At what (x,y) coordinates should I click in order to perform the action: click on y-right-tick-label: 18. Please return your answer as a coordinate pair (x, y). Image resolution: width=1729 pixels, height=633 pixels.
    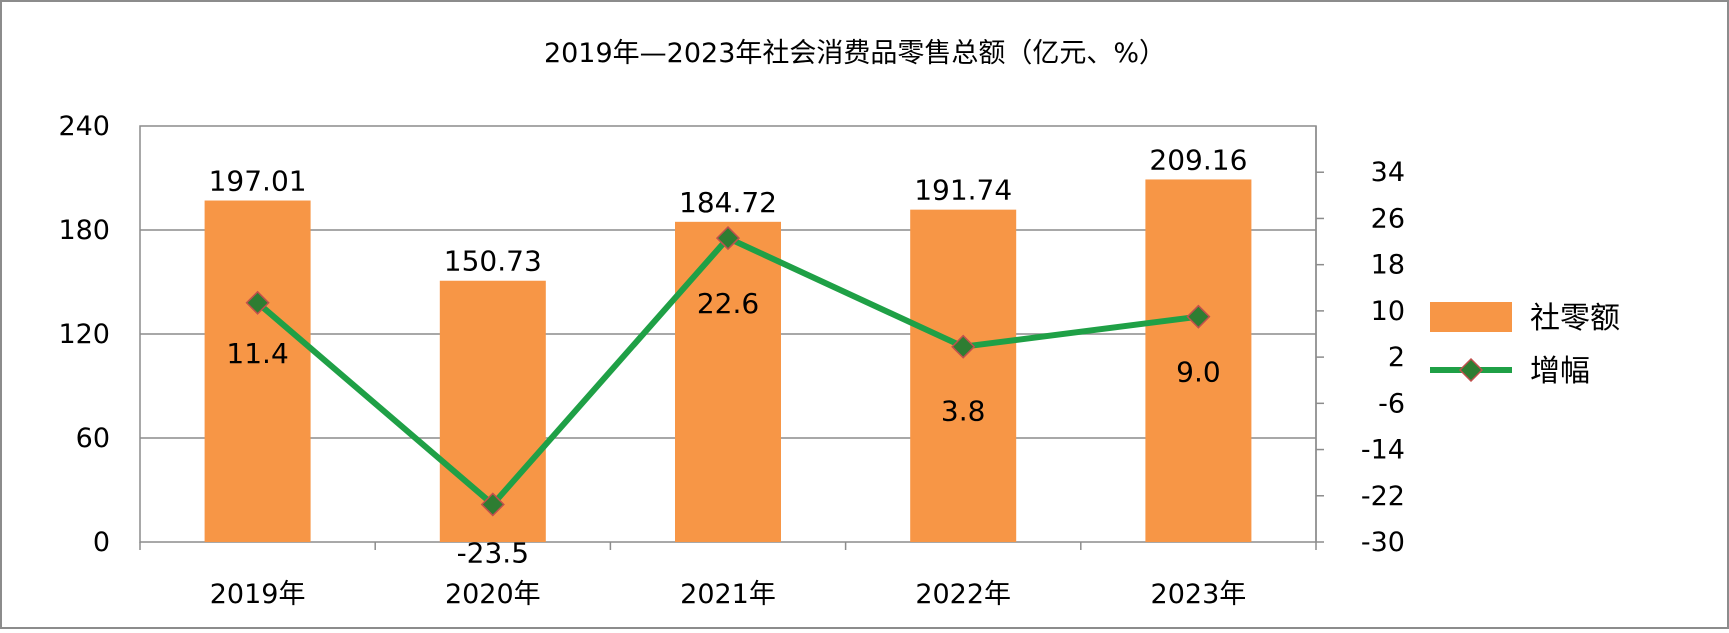
    Looking at the image, I should click on (1388, 265).